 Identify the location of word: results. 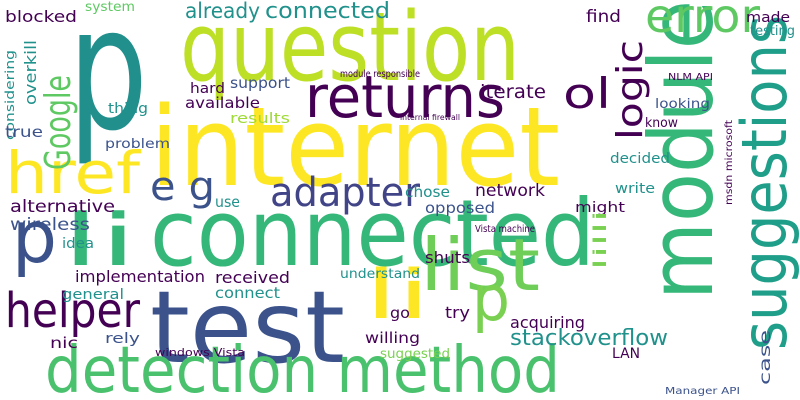
(260, 119).